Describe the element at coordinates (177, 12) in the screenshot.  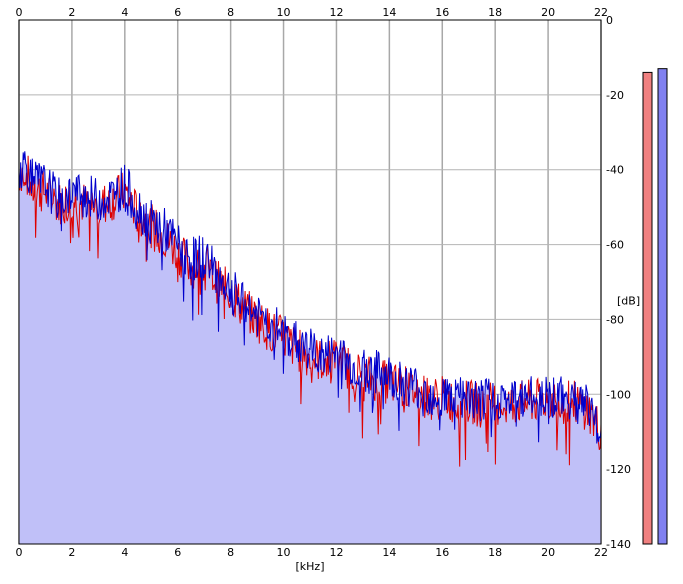
I see `x-tick-label-top: 6` at that location.